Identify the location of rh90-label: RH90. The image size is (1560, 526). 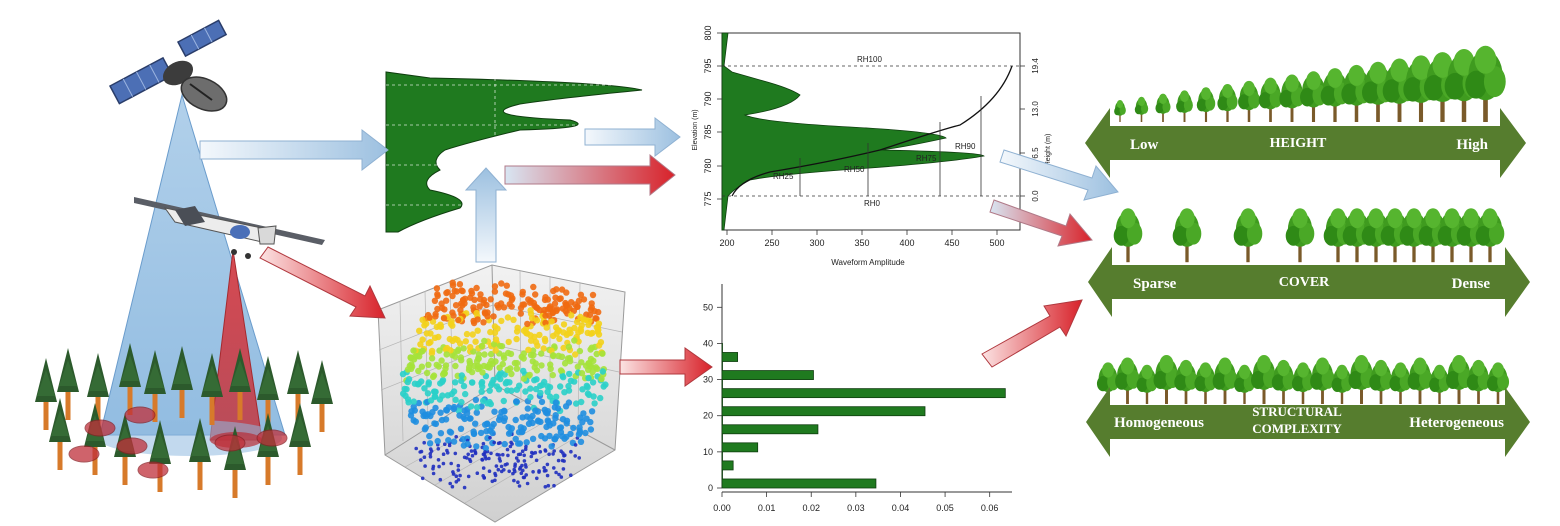
(965, 146).